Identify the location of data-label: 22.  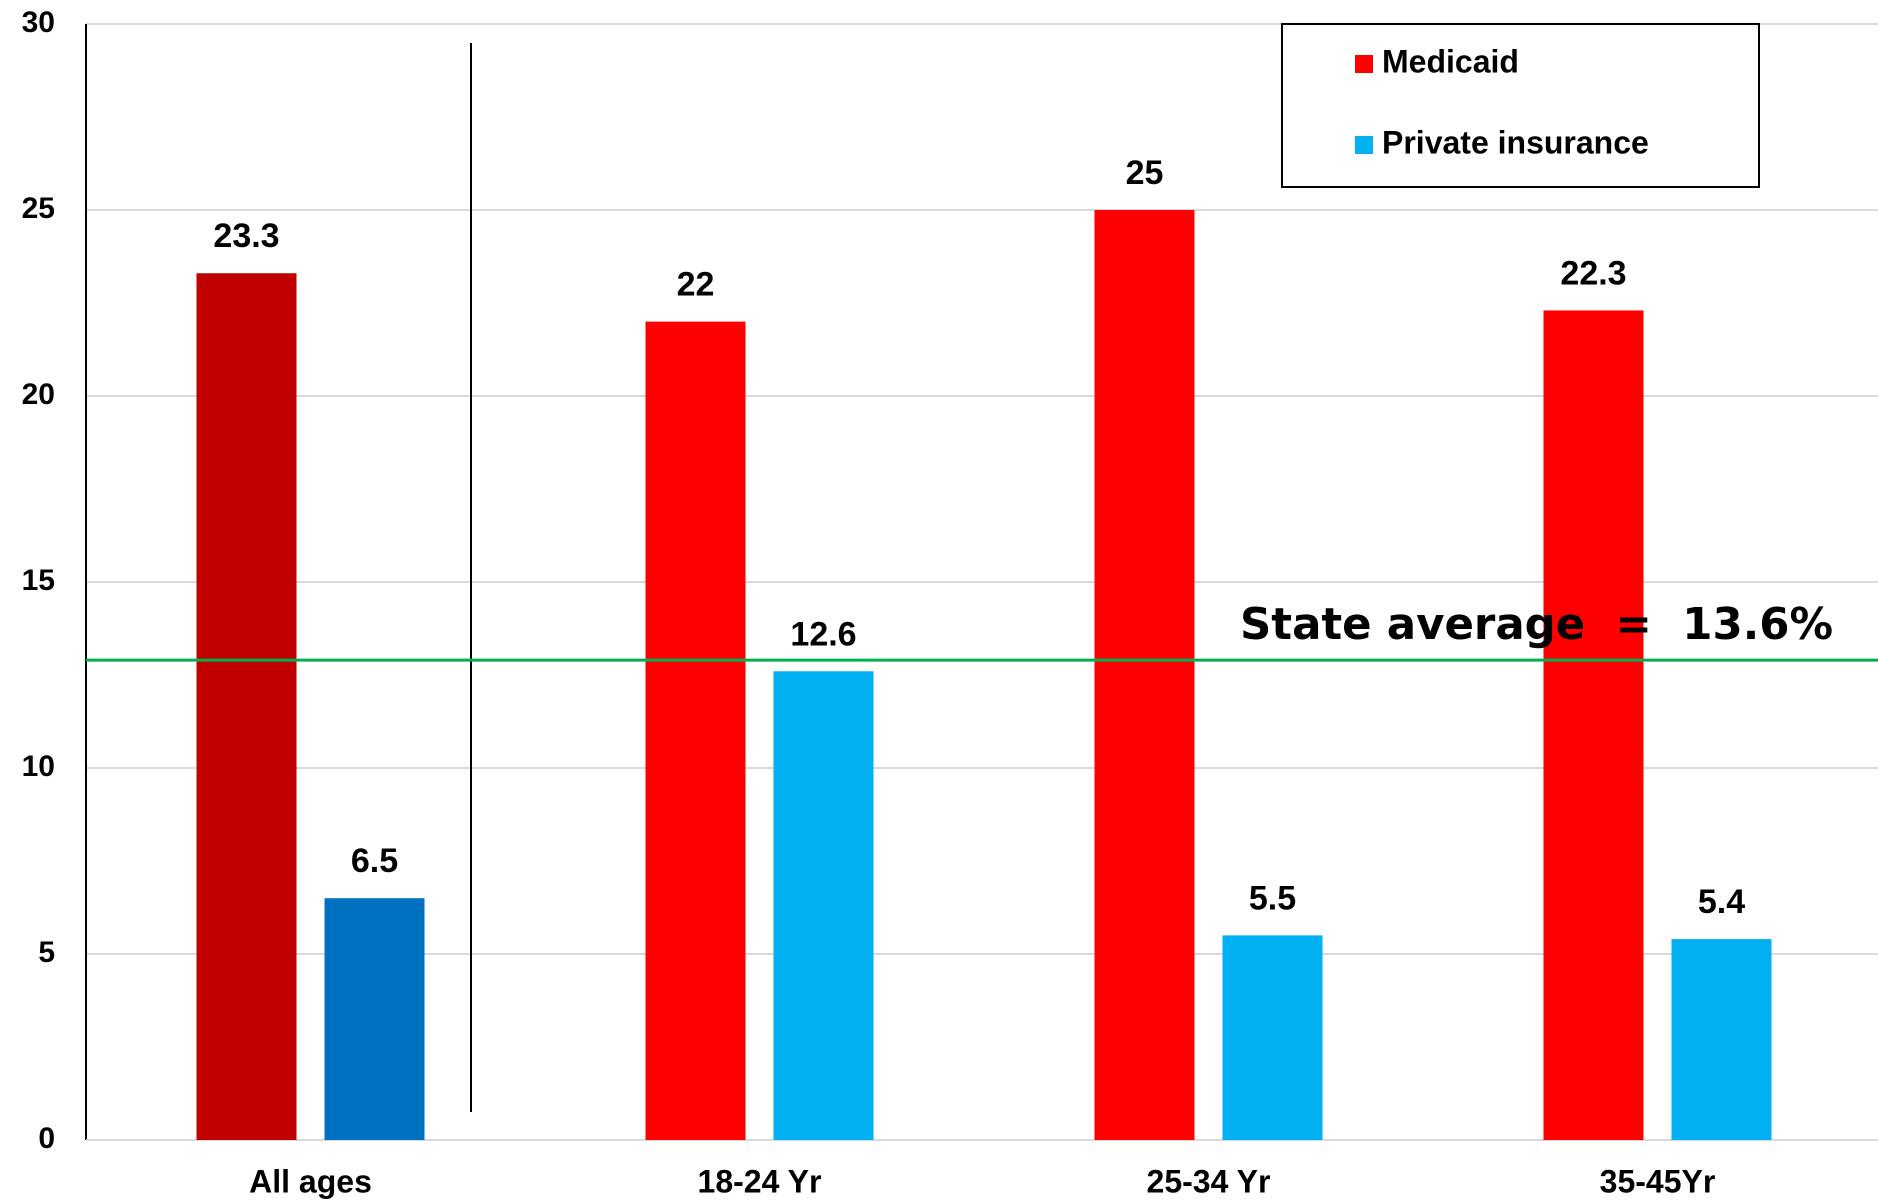
(696, 285).